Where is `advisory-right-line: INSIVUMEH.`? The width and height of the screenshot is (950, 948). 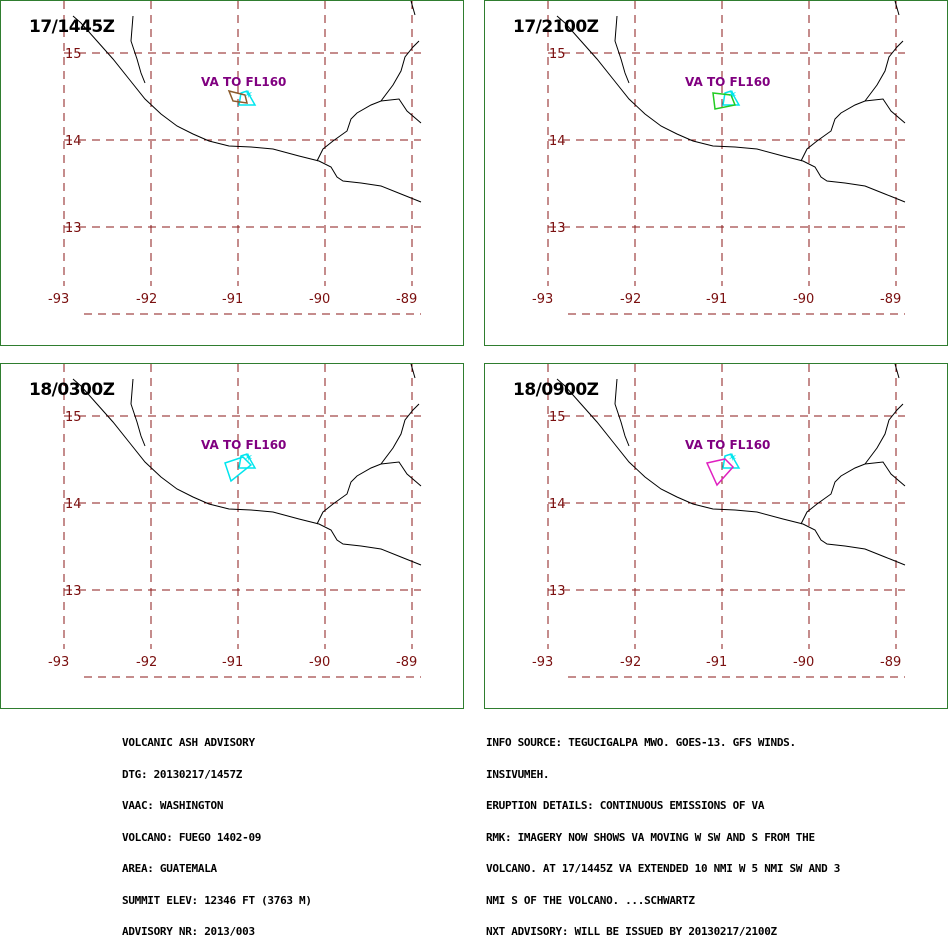
advisory-right-line: INSIVUMEH. is located at coordinates (518, 774).